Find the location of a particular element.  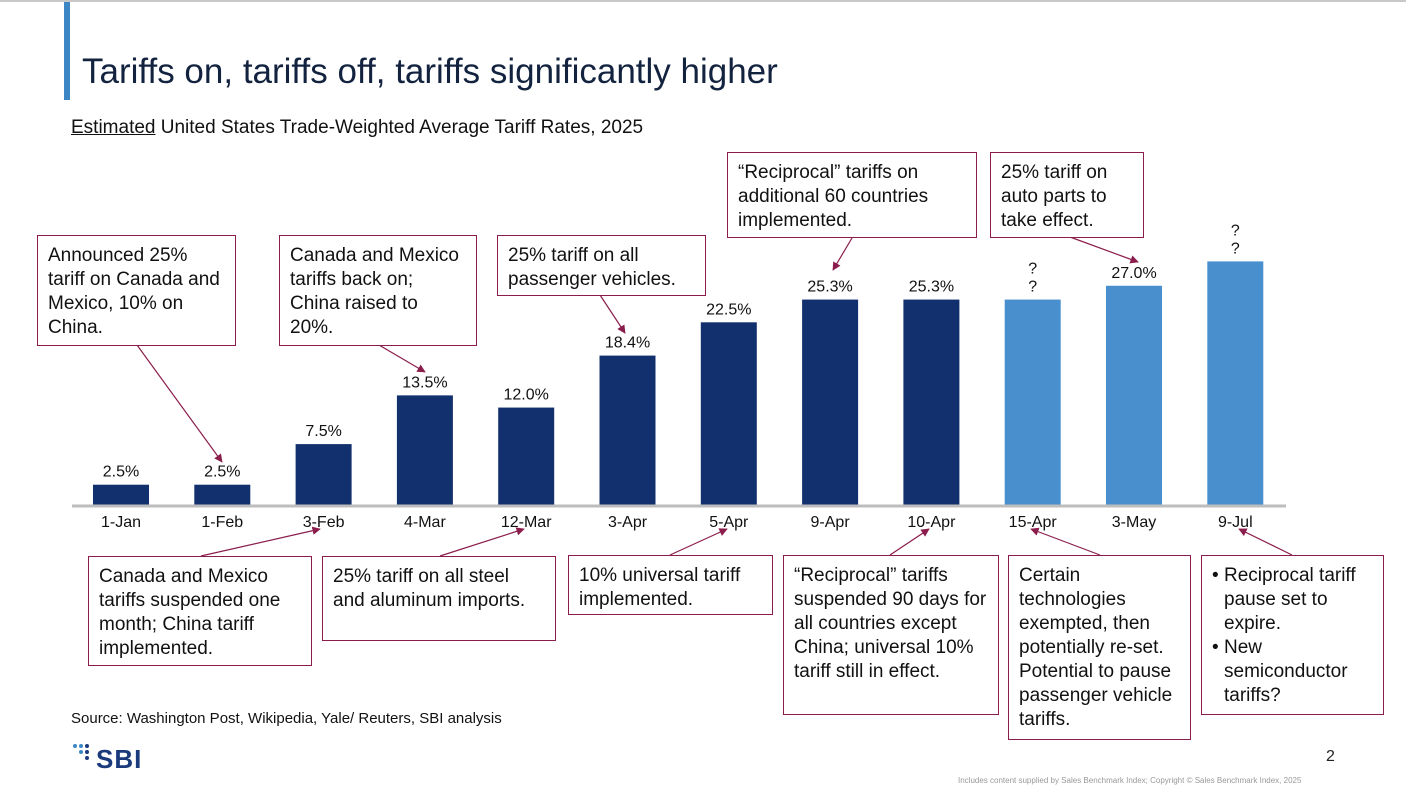

data-label-4-mar: 13.5% is located at coordinates (424, 382).